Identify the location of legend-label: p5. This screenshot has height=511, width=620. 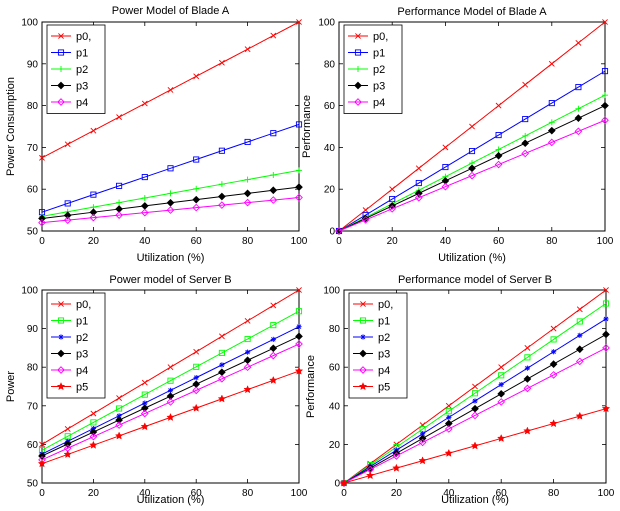
(384, 388).